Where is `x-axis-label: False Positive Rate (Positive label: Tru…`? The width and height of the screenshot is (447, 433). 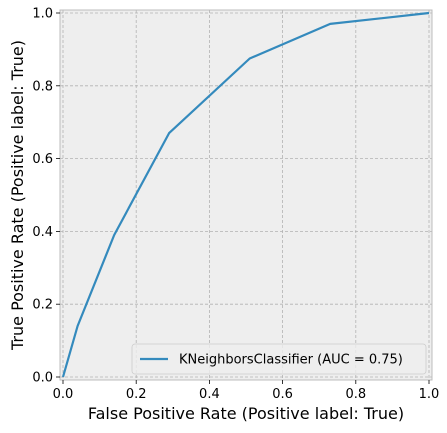 x-axis-label: False Positive Rate (Positive label: Tru… is located at coordinates (246, 413).